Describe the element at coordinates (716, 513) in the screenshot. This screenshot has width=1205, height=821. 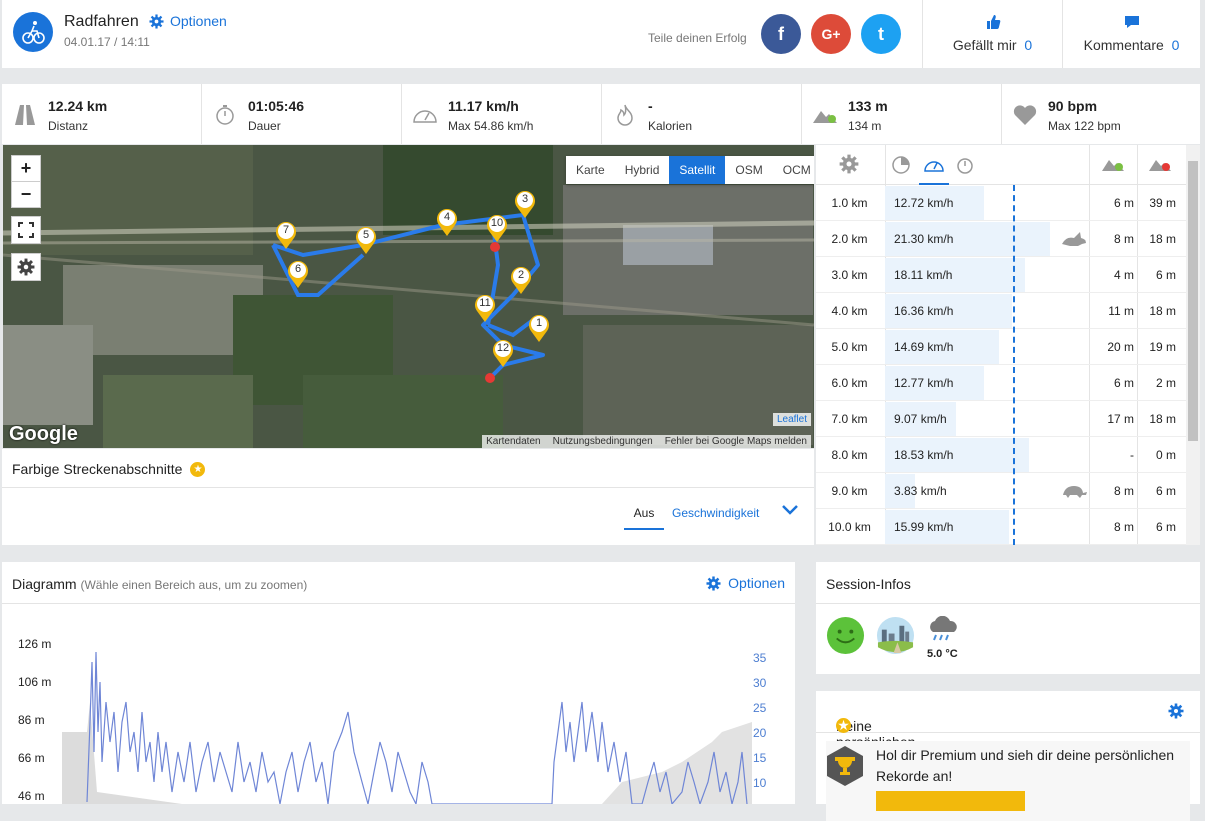
I see `segments-speed-tab: Geschwindigkeit` at that location.